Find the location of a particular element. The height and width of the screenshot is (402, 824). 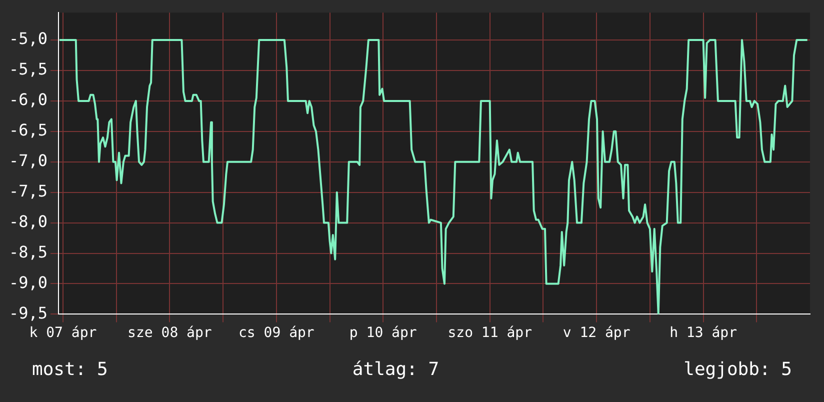

text: átlag: 7 is located at coordinates (396, 369).